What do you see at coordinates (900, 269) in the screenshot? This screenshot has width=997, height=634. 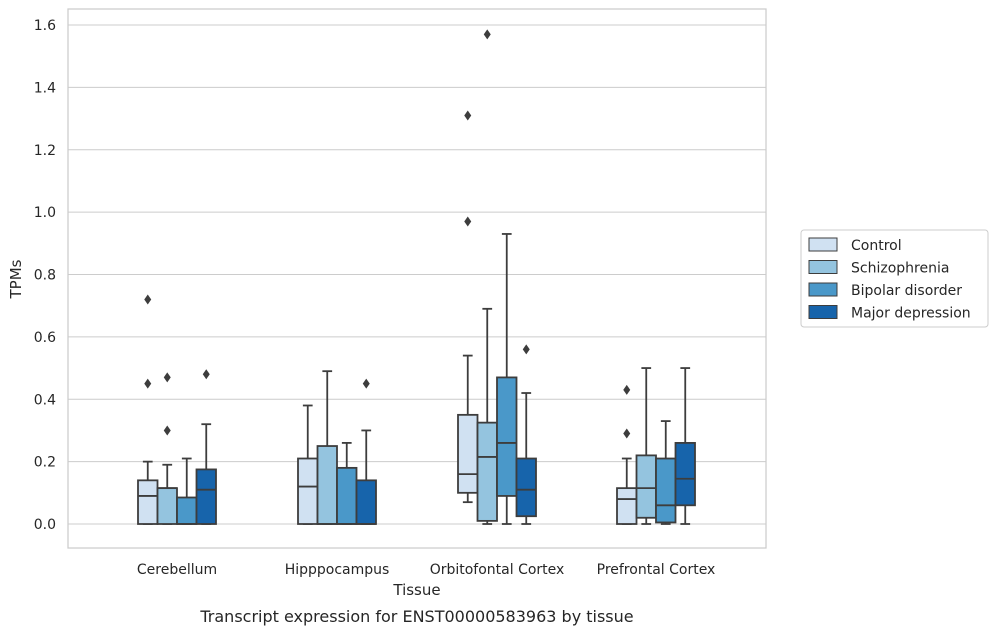 I see `legend-label: Schizophrenia` at bounding box center [900, 269].